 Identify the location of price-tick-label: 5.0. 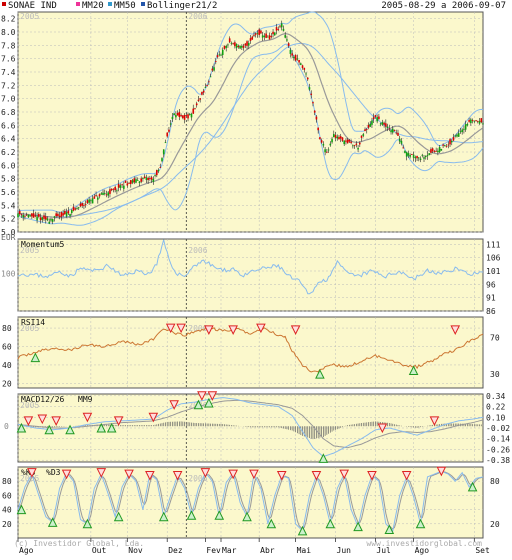
(8, 232).